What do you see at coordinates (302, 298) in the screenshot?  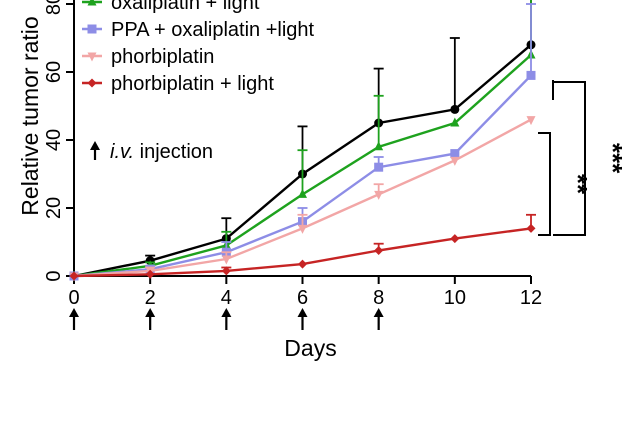 I see `x-tick-label: 6` at bounding box center [302, 298].